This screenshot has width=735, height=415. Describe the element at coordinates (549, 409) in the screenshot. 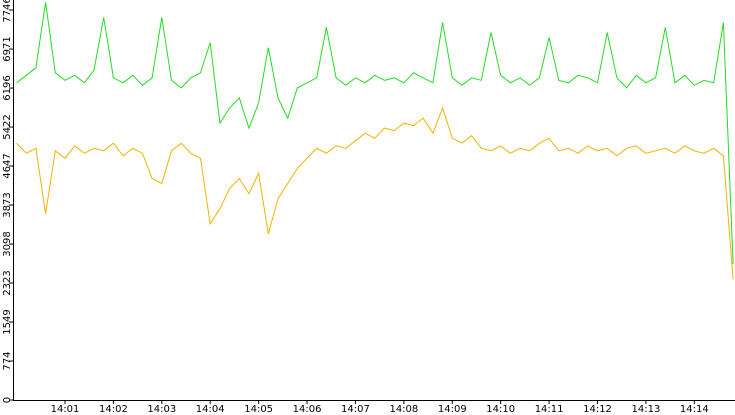

I see `x-tick-label: 14:11` at that location.